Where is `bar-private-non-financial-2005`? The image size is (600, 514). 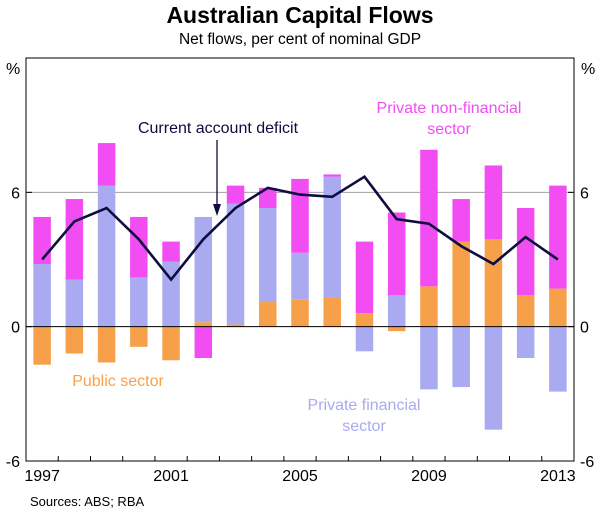 bar-private-non-financial-2005 is located at coordinates (300, 215).